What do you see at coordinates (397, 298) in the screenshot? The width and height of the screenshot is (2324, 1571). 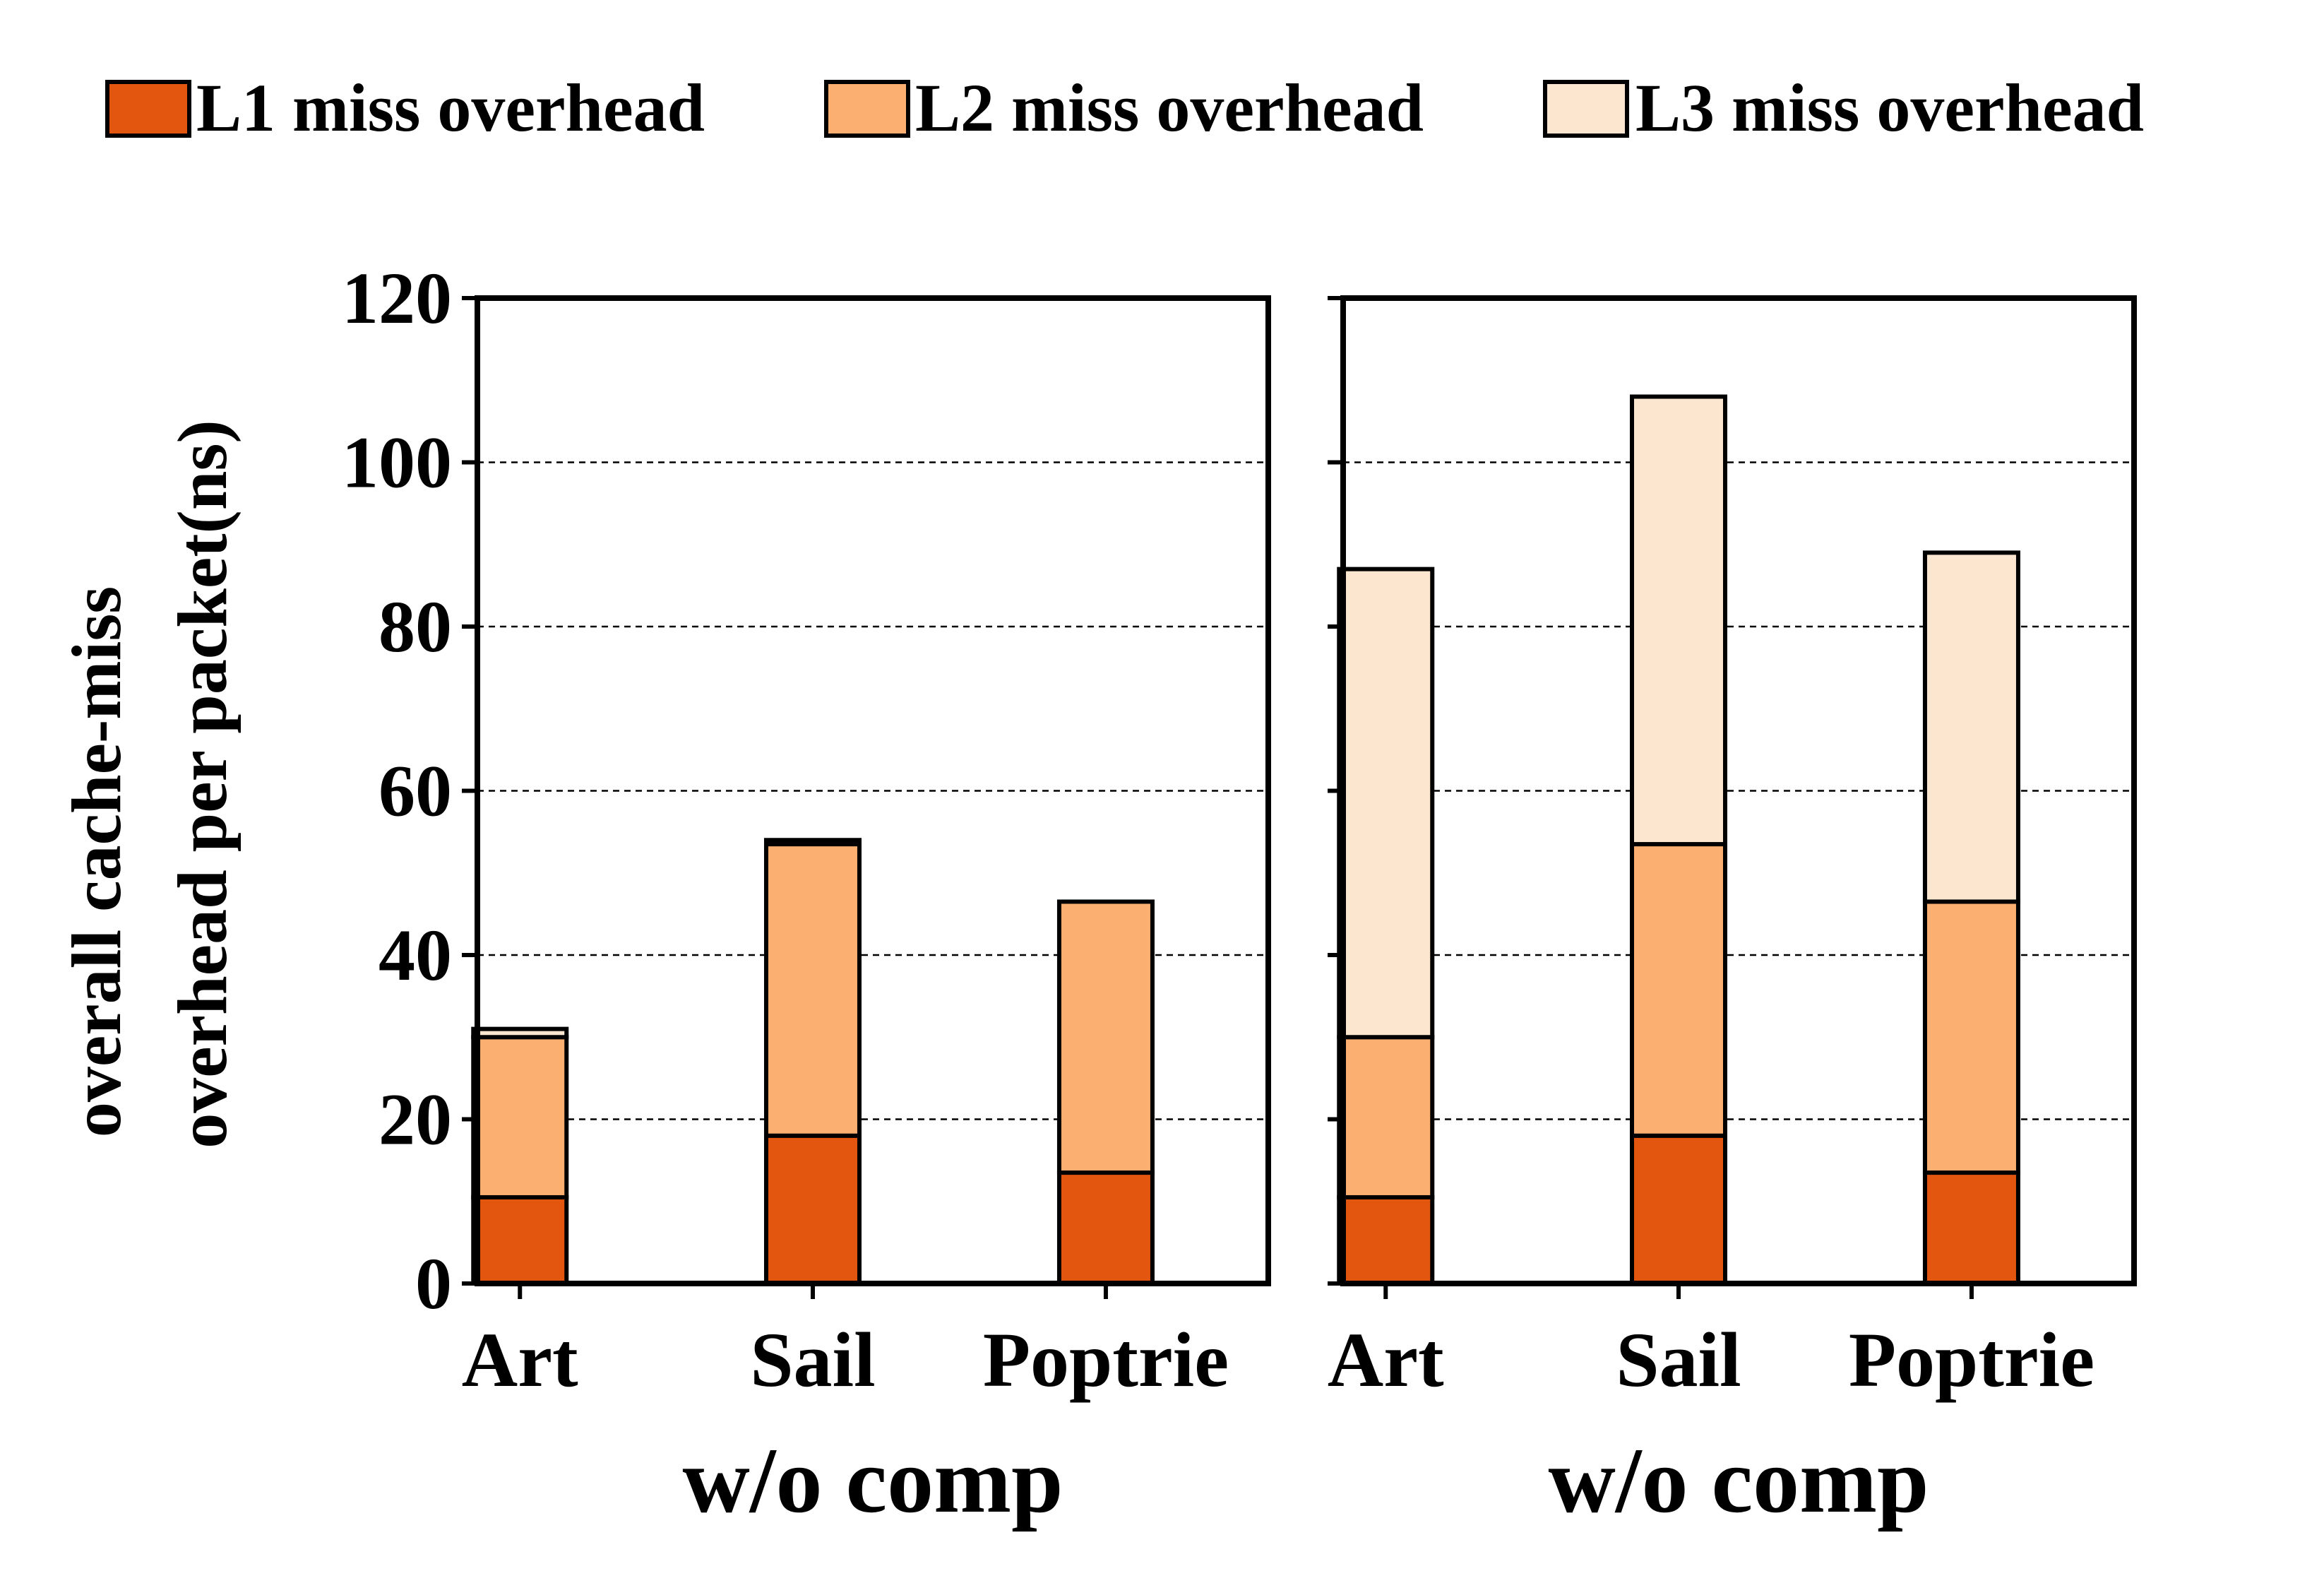 I see `y-tick-label: 120` at bounding box center [397, 298].